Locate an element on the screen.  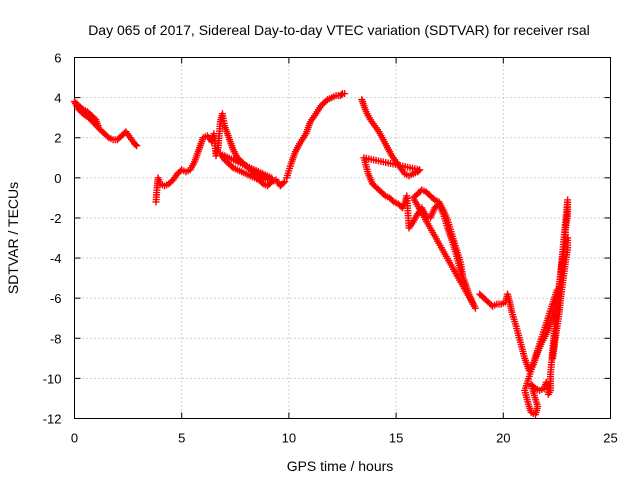
y-tick-label: -4 is located at coordinates (56, 258).